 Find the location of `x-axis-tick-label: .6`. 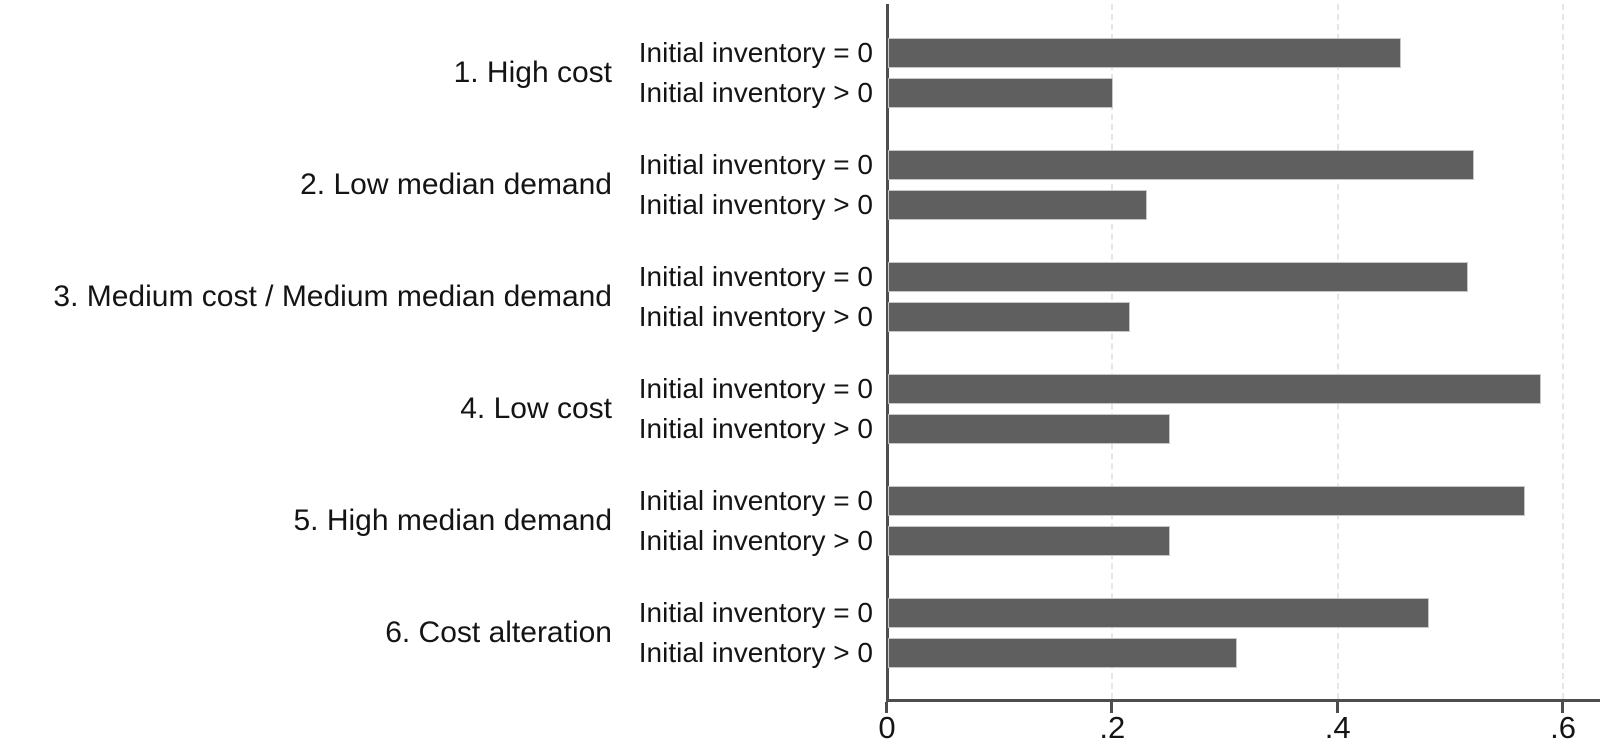

x-axis-tick-label: .6 is located at coordinates (1563, 727).